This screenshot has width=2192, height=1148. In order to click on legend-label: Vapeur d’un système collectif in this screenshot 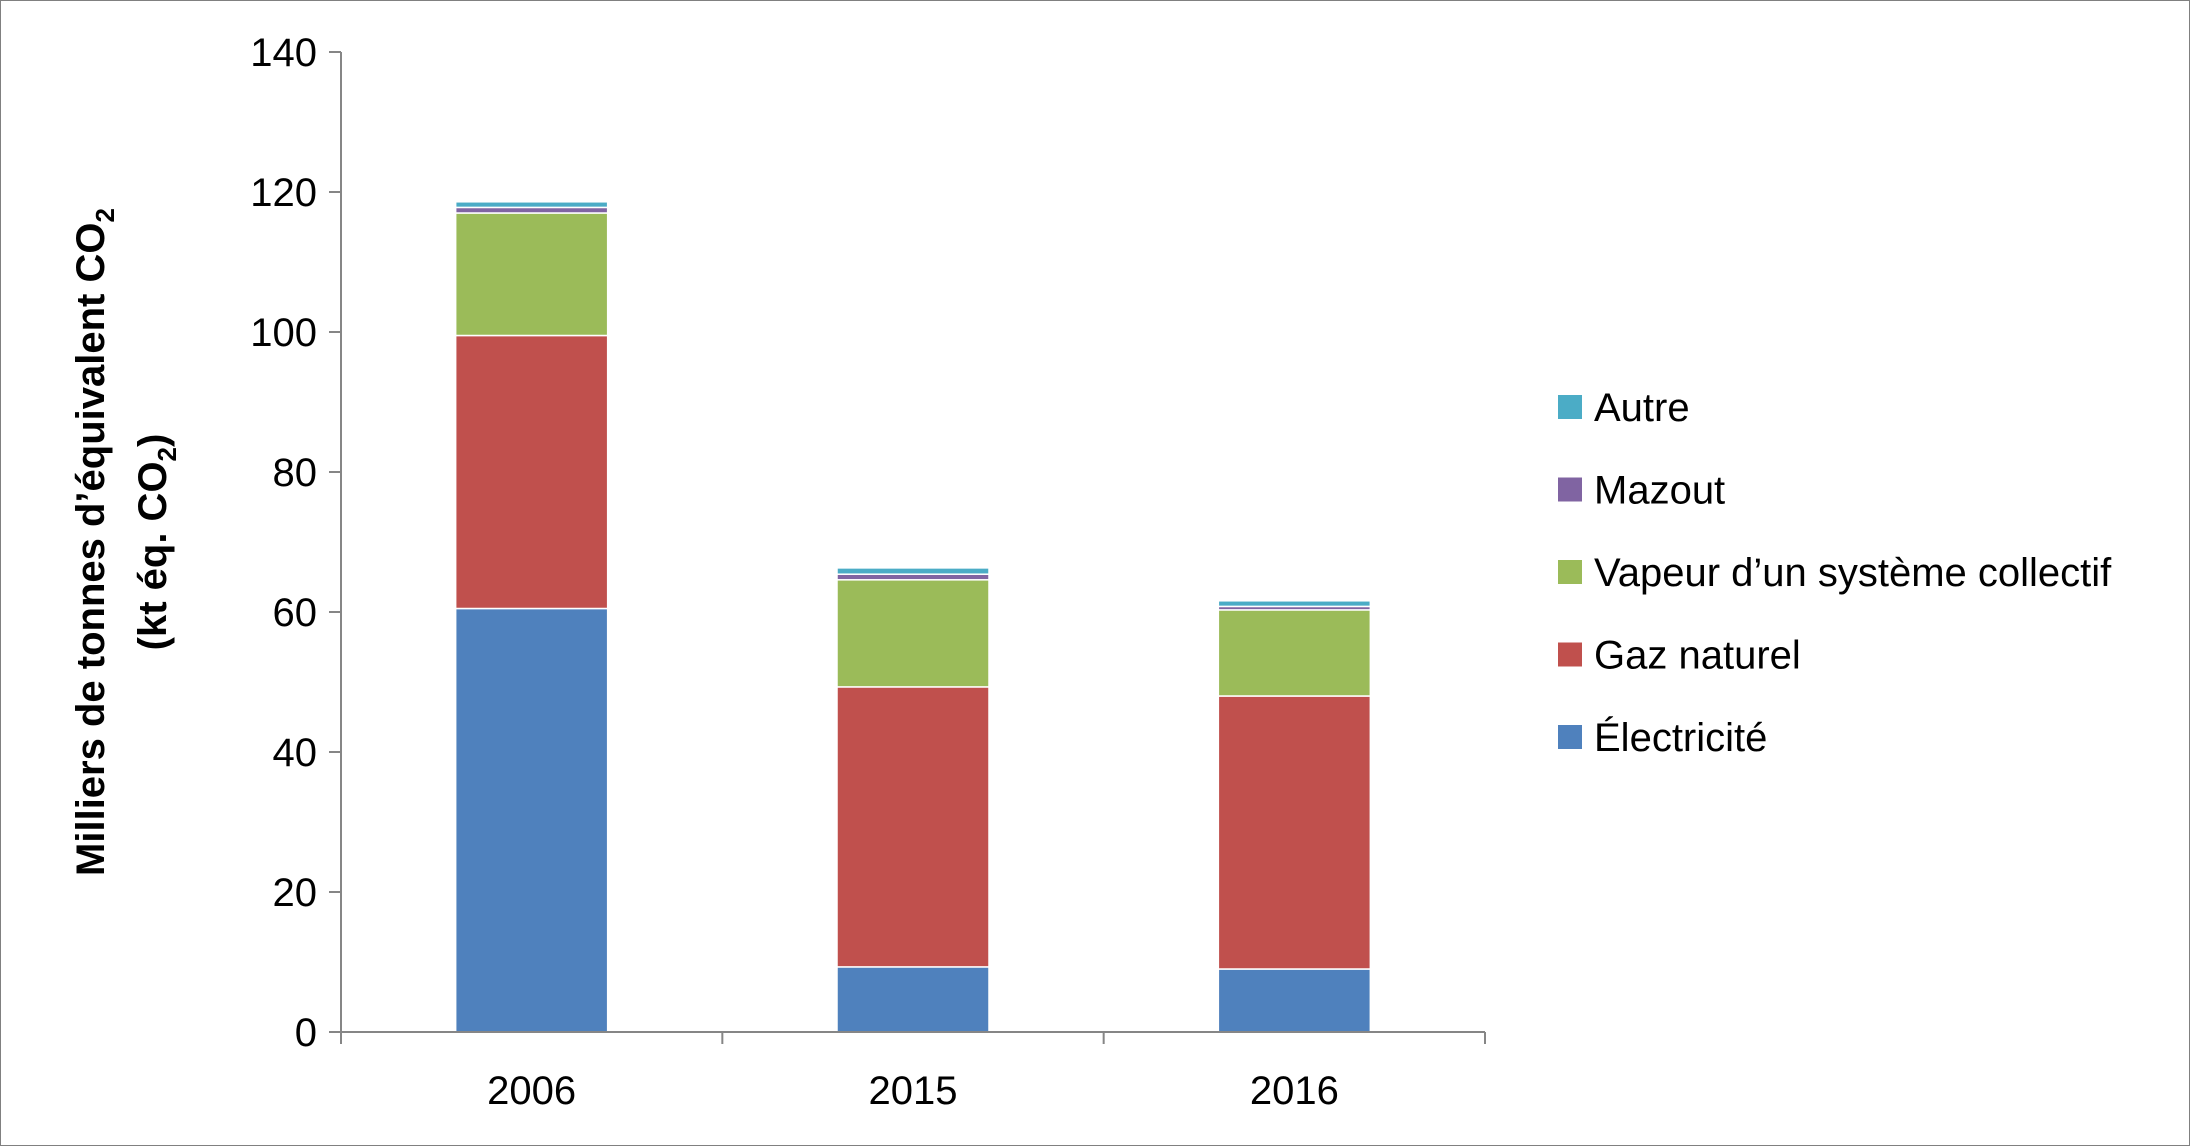, I will do `click(1853, 573)`.